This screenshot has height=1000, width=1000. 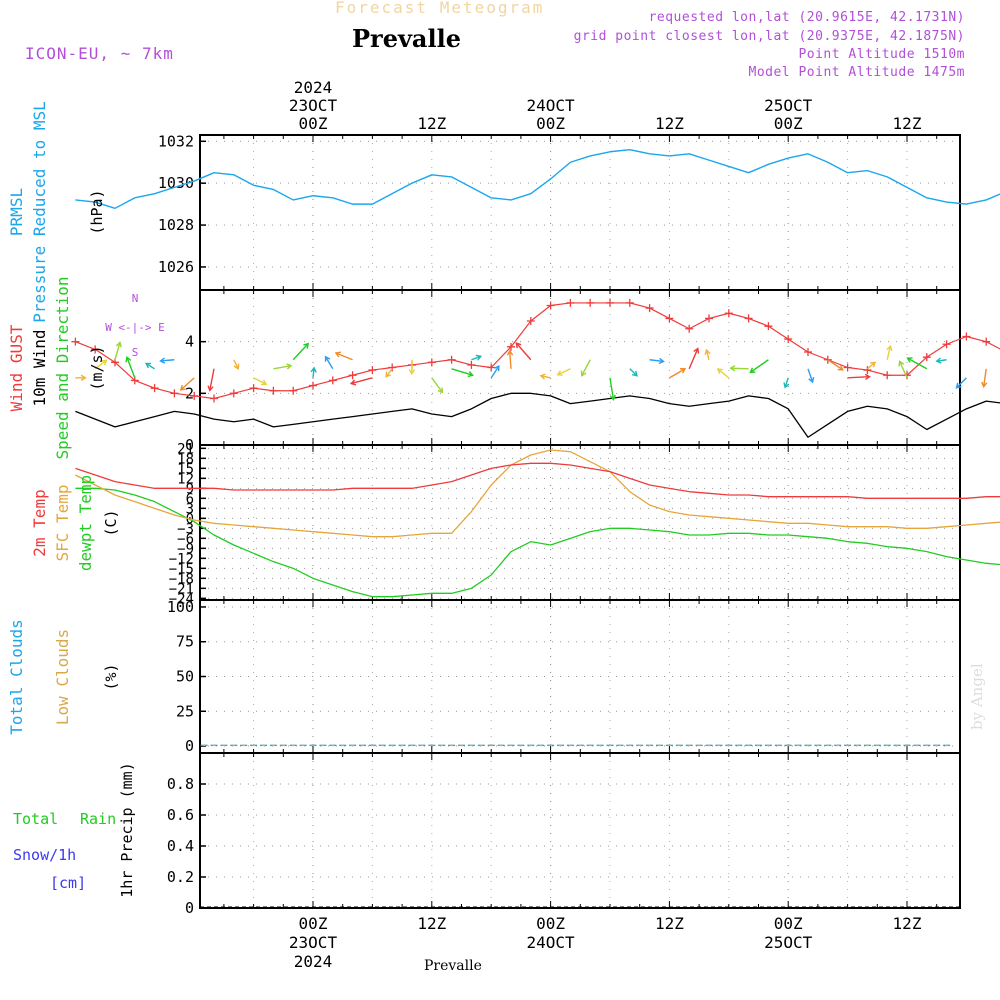 What do you see at coordinates (189, 393) in the screenshot?
I see `wind-ytick-label: 2` at bounding box center [189, 393].